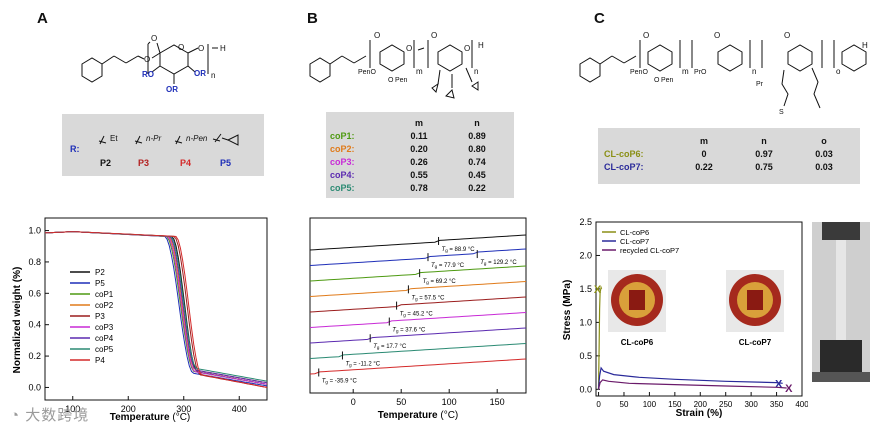 This screenshot has width=876, height=430. Describe the element at coordinates (428, 298) in the screenshot. I see `tg-label: Tg = 57.5 °C` at that location.